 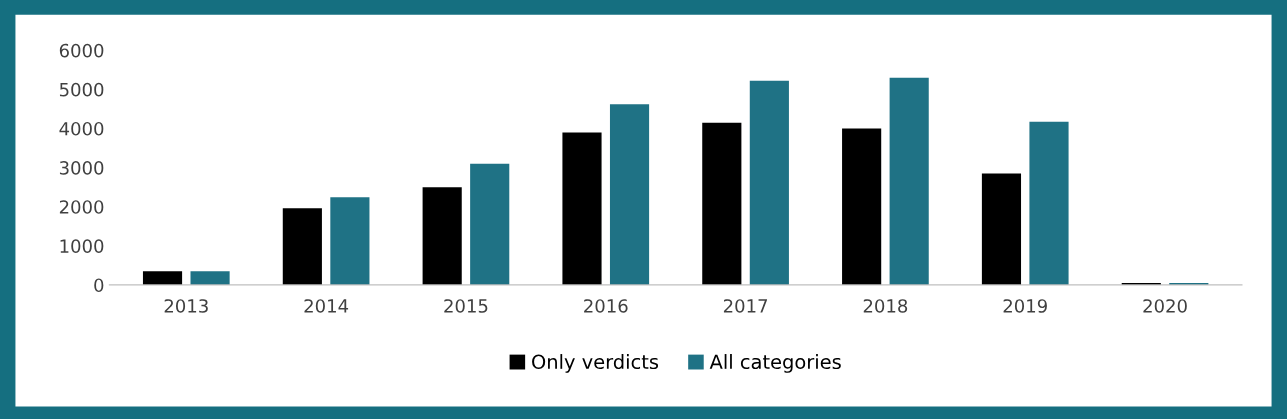 What do you see at coordinates (1165, 306) in the screenshot?
I see `x-tick-label: 2020` at bounding box center [1165, 306].